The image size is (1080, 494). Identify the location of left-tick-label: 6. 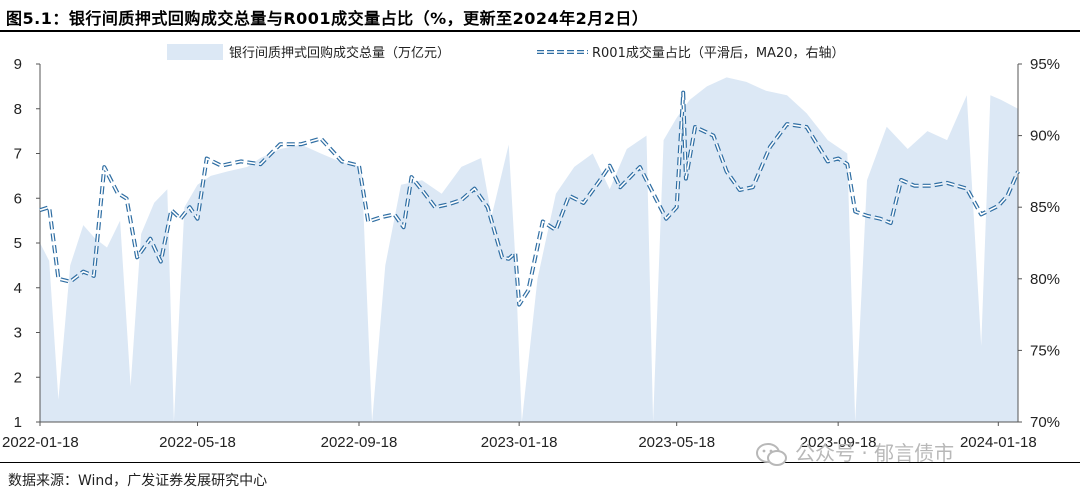
(18, 198).